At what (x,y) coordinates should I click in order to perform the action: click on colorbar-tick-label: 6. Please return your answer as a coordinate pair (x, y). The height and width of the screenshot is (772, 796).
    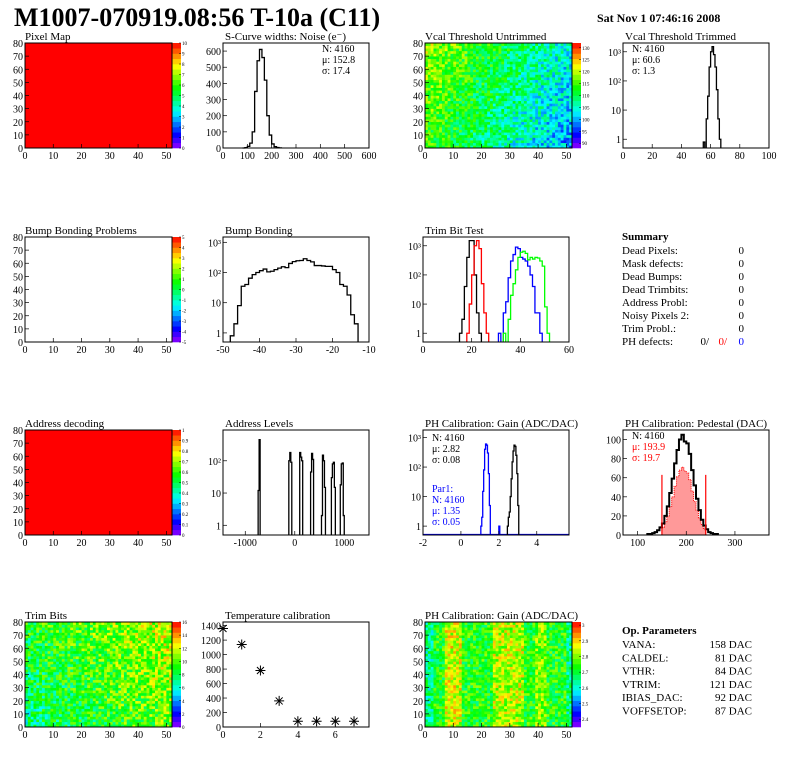
    Looking at the image, I should click on (183, 689).